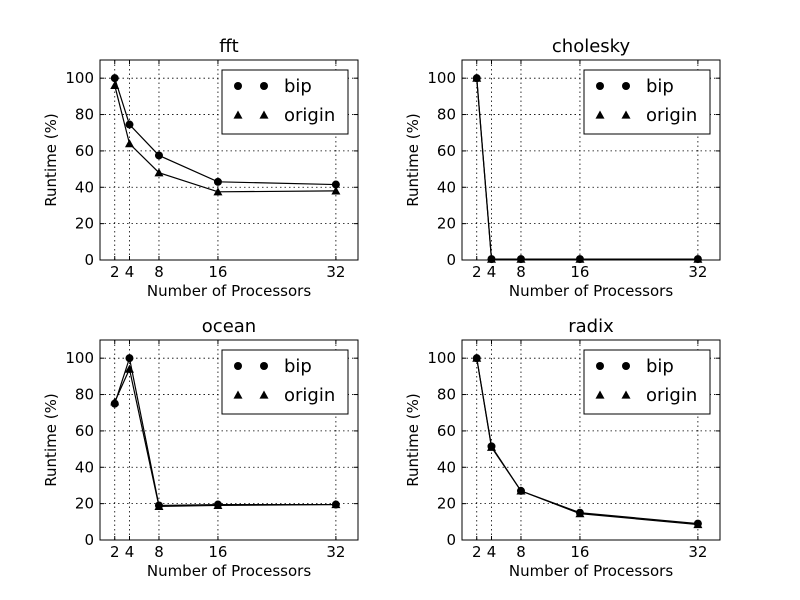  I want to click on chart-title: radix, so click(591, 326).